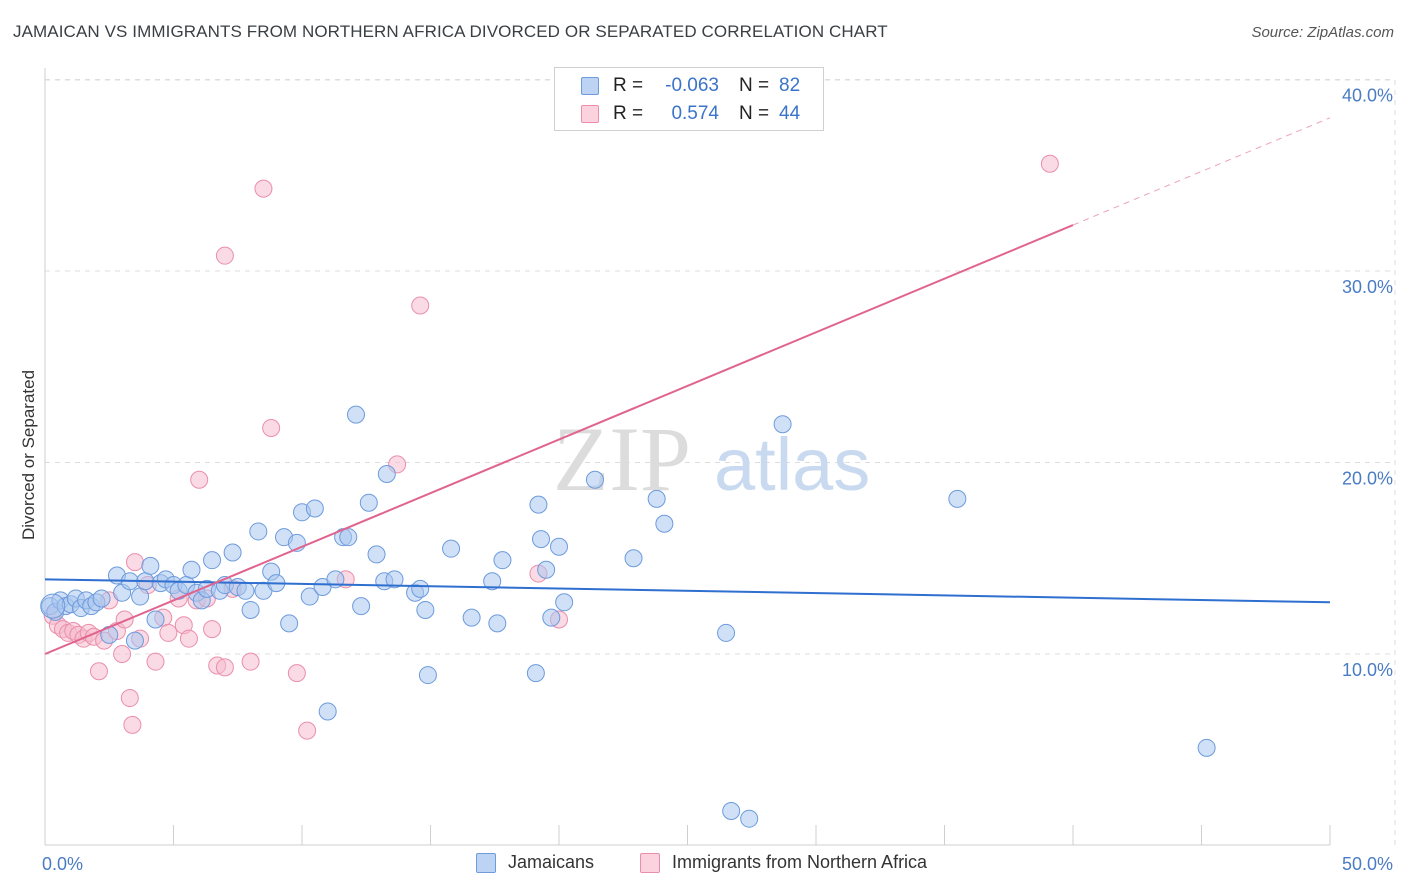 The height and width of the screenshot is (892, 1406). I want to click on watermark: ZIP atlas, so click(711, 459).